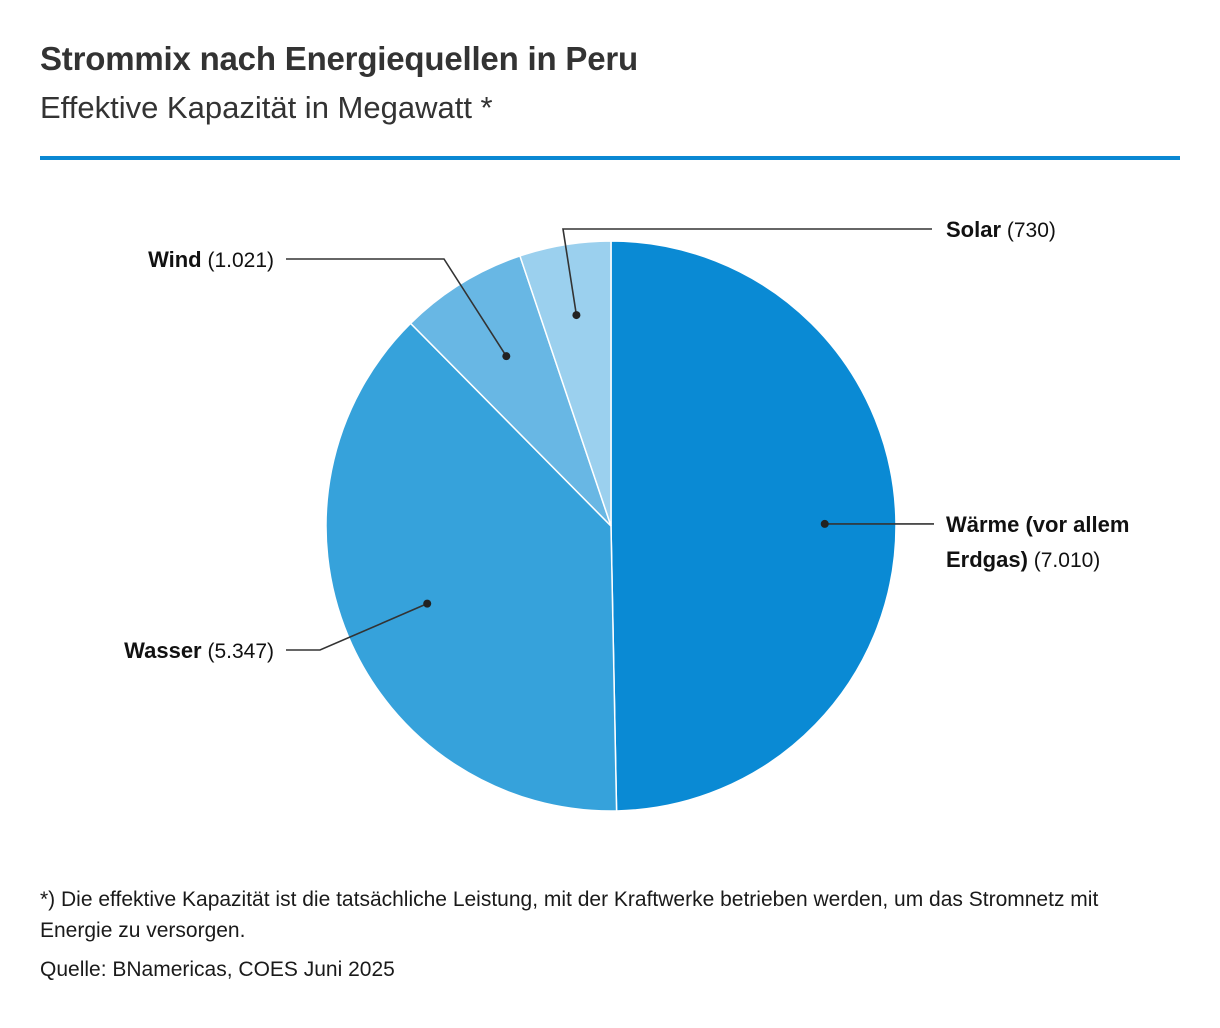 This screenshot has height=1028, width=1220. I want to click on slice-label-name: Wasser, so click(163, 650).